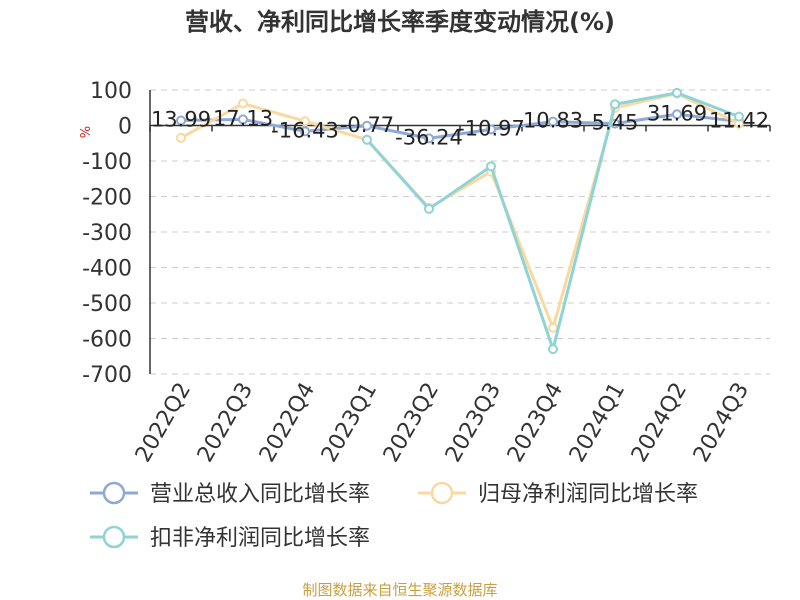  What do you see at coordinates (107, 375) in the screenshot?
I see `y-tick-label: -700` at bounding box center [107, 375].